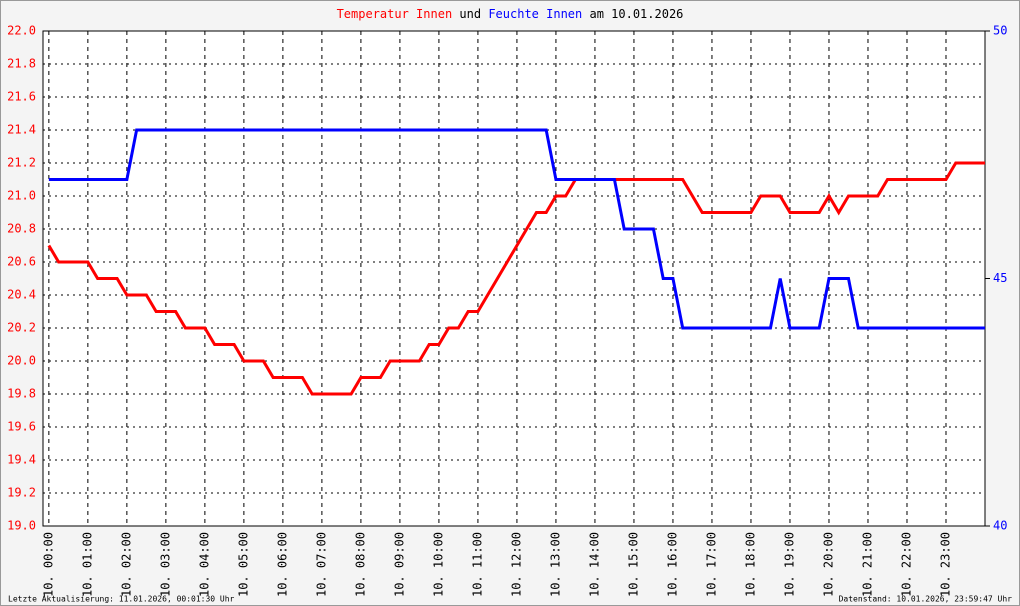  What do you see at coordinates (945, 564) in the screenshot?
I see `x-tick-label: 10. 23:00` at bounding box center [945, 564].